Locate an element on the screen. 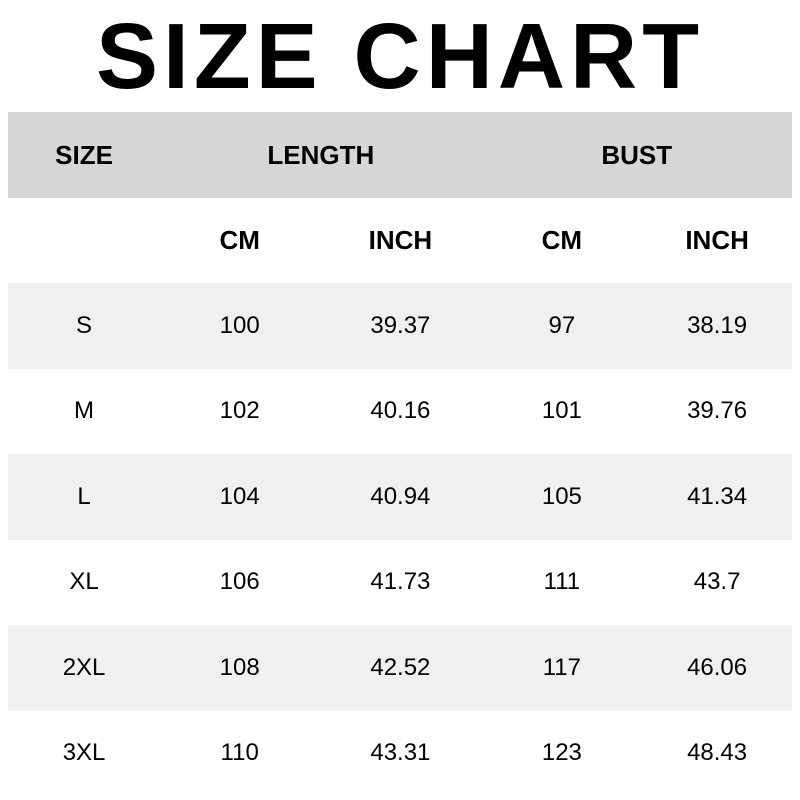 The height and width of the screenshot is (800, 800). cell-length-inch: 40.94 is located at coordinates (400, 496).